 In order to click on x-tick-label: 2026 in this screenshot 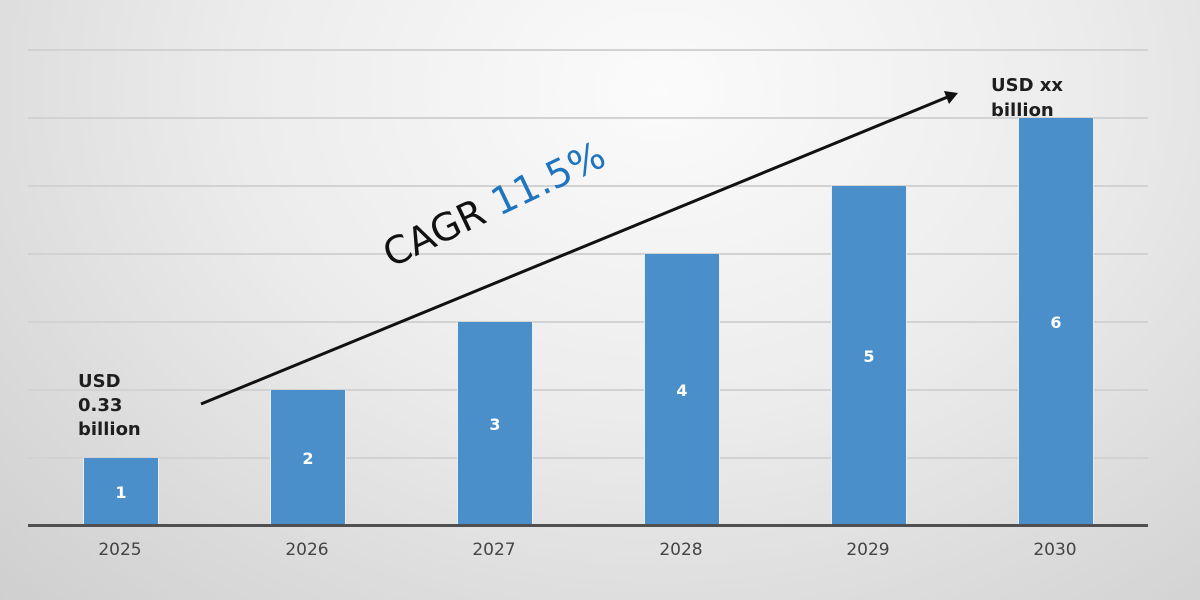, I will do `click(307, 550)`.